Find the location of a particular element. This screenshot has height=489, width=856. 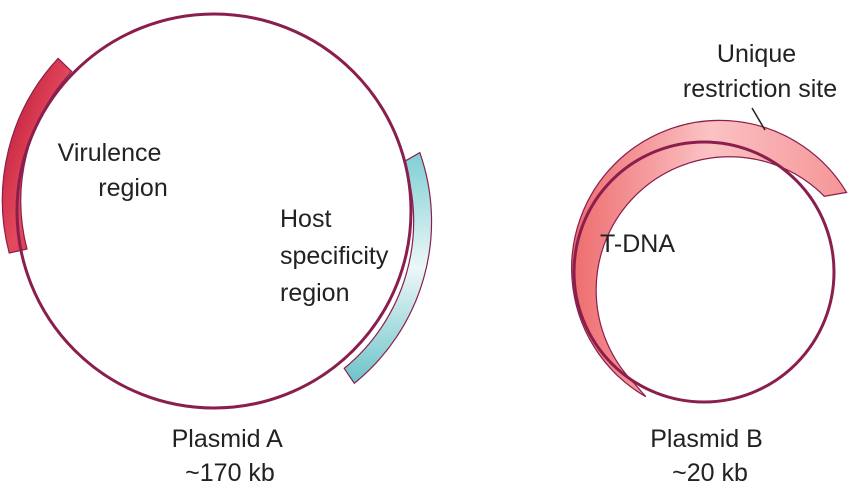

plasmid-b-name: Plasmid B is located at coordinates (706, 439).